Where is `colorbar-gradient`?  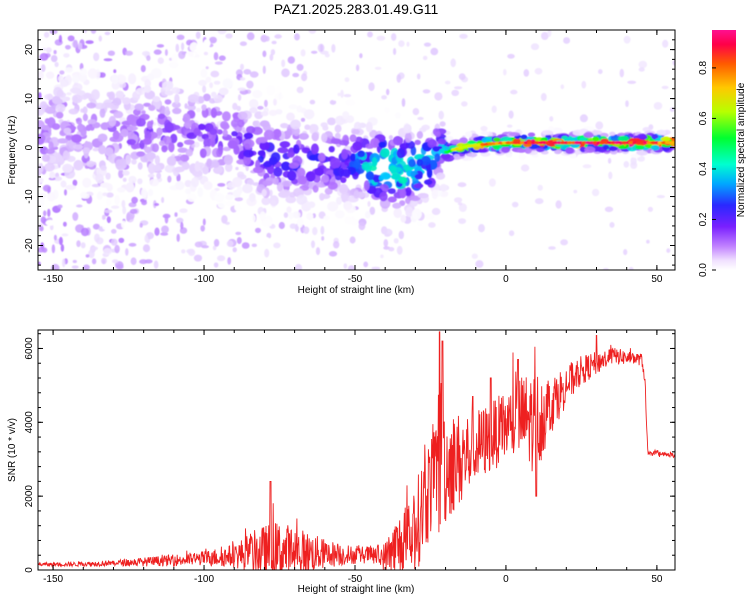 colorbar-gradient is located at coordinates (724, 150).